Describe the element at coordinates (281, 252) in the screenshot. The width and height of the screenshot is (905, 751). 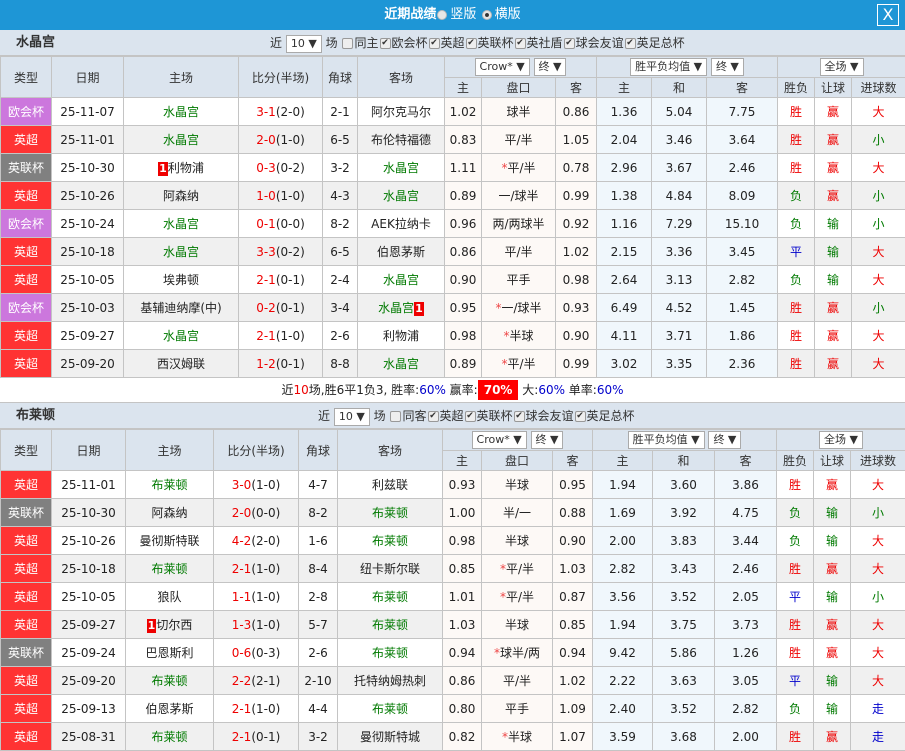
I see `score-cell: 3-3(0-2)` at that location.